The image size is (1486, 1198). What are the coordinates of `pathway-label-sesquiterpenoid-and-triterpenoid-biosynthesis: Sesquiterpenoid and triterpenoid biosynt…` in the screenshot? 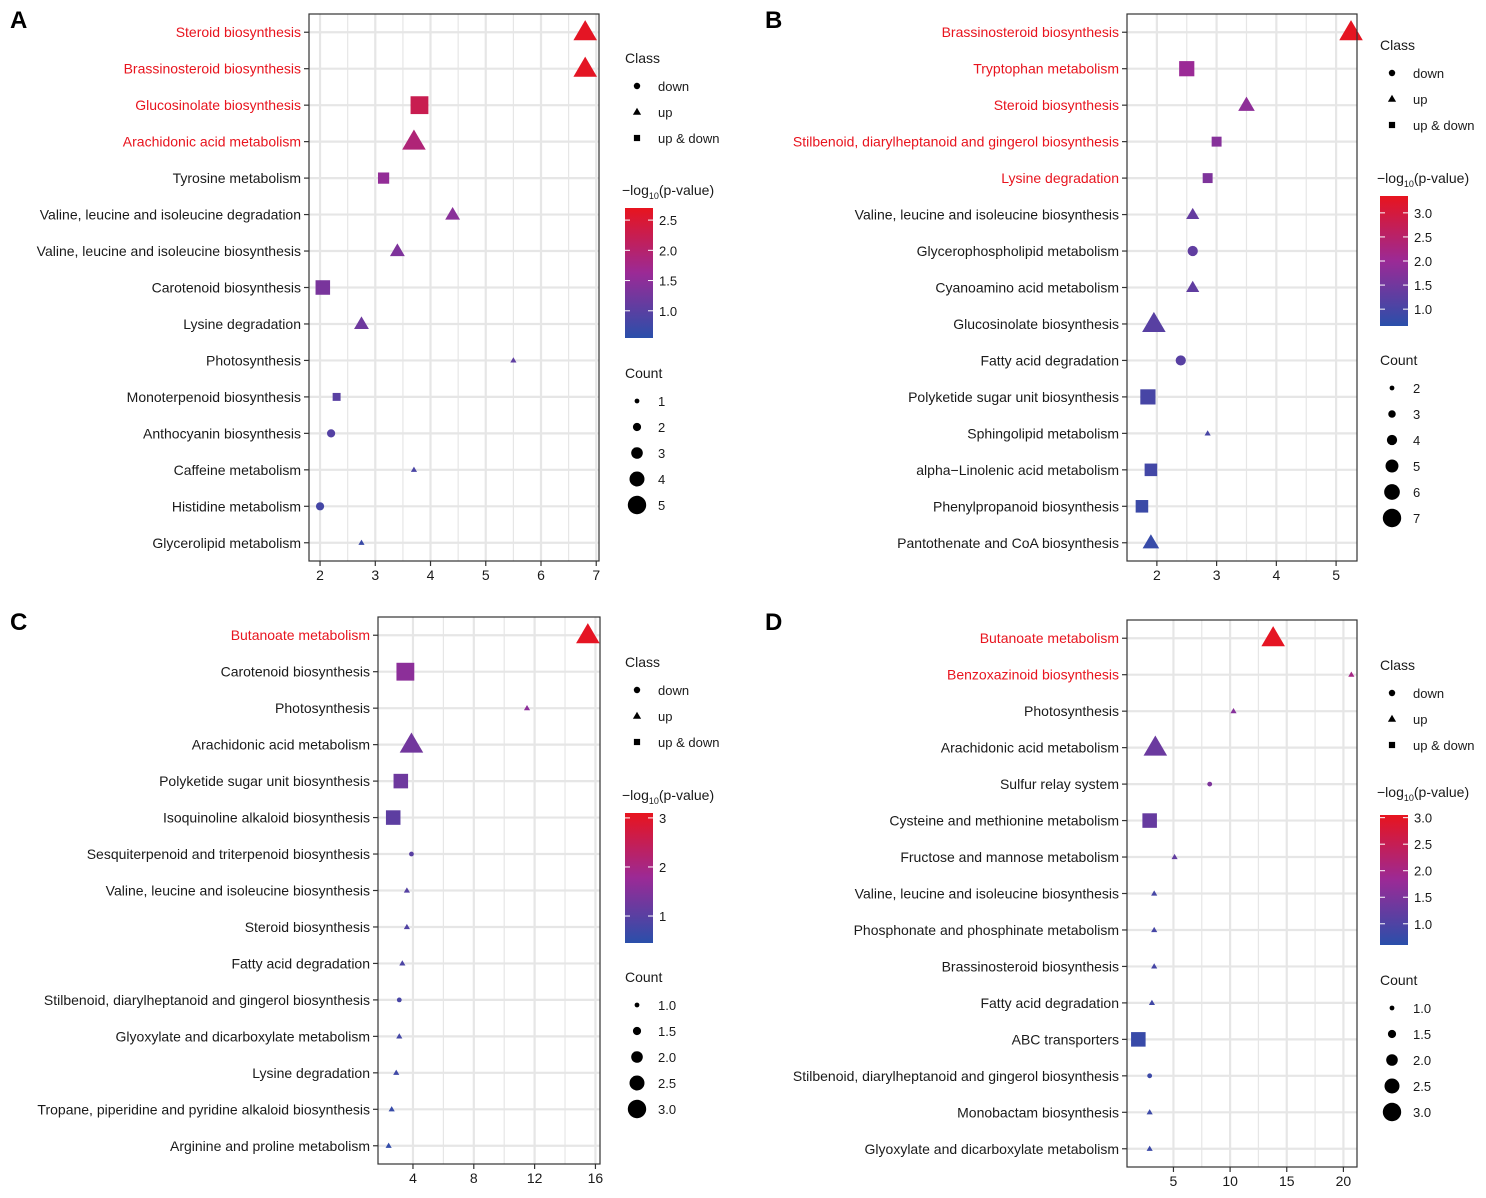 It's located at (228, 854).